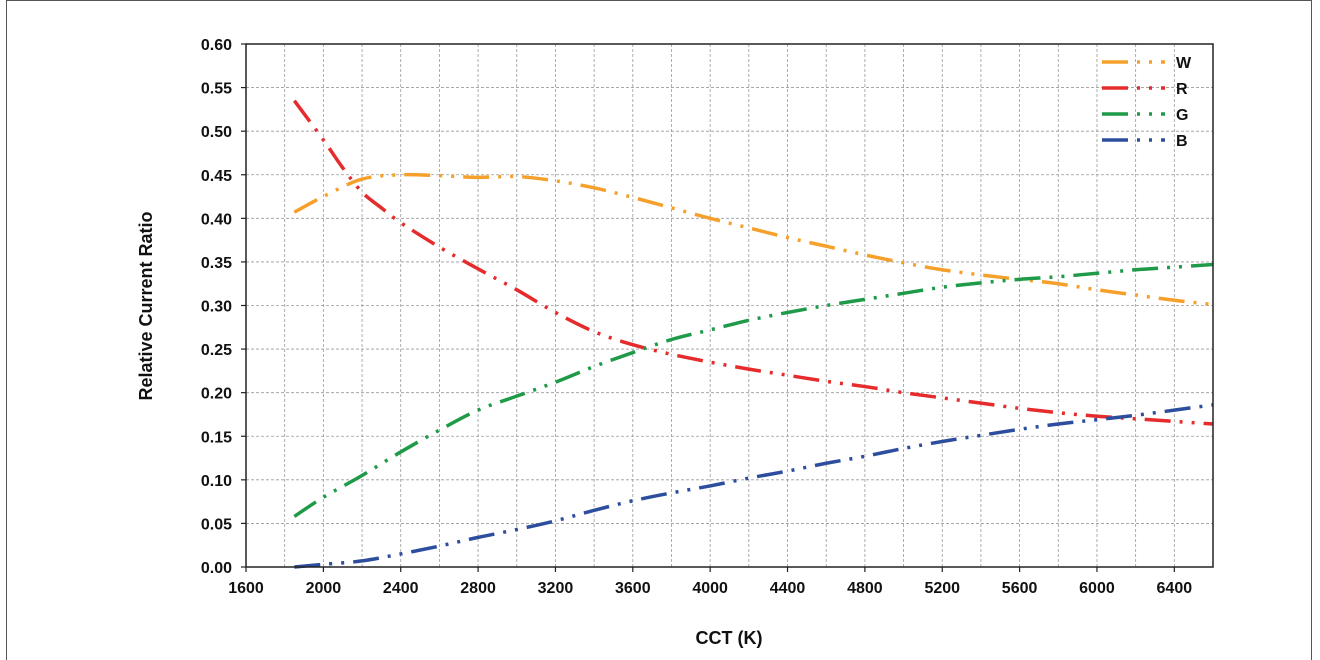 The height and width of the screenshot is (660, 1320). I want to click on x-tick-label: 5600, so click(1020, 588).